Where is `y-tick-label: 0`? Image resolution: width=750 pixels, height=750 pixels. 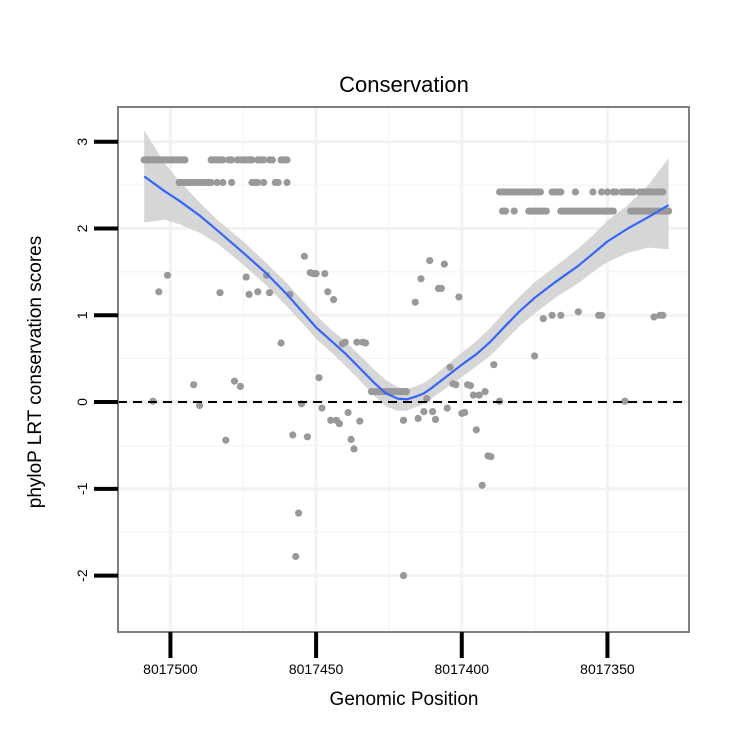
y-tick-label: 0 is located at coordinates (82, 402).